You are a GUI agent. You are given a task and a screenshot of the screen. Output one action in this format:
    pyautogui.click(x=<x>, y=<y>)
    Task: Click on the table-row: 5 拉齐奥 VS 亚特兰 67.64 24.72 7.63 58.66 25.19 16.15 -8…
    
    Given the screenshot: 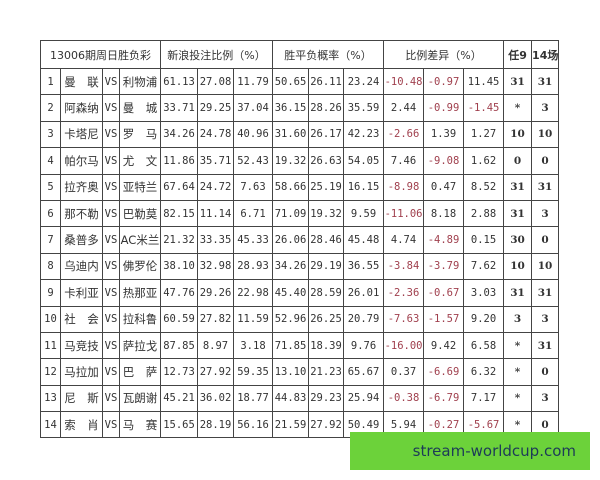 What is the action you would take?
    pyautogui.click(x=300, y=187)
    